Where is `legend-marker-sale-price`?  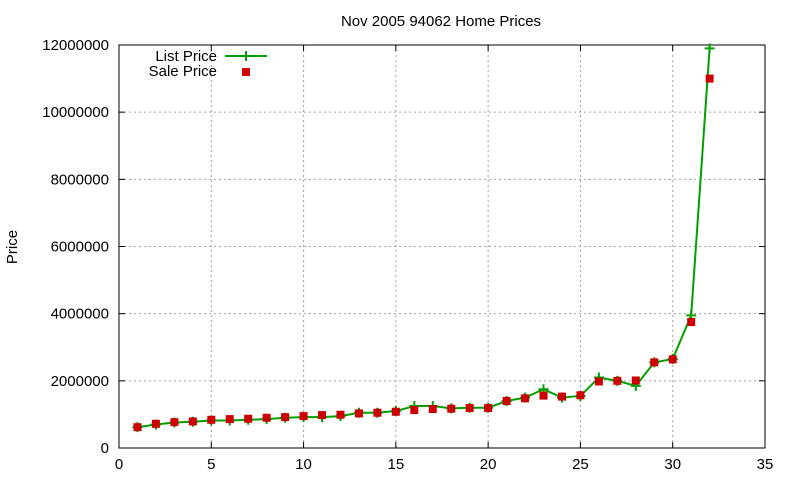
legend-marker-sale-price is located at coordinates (246, 72).